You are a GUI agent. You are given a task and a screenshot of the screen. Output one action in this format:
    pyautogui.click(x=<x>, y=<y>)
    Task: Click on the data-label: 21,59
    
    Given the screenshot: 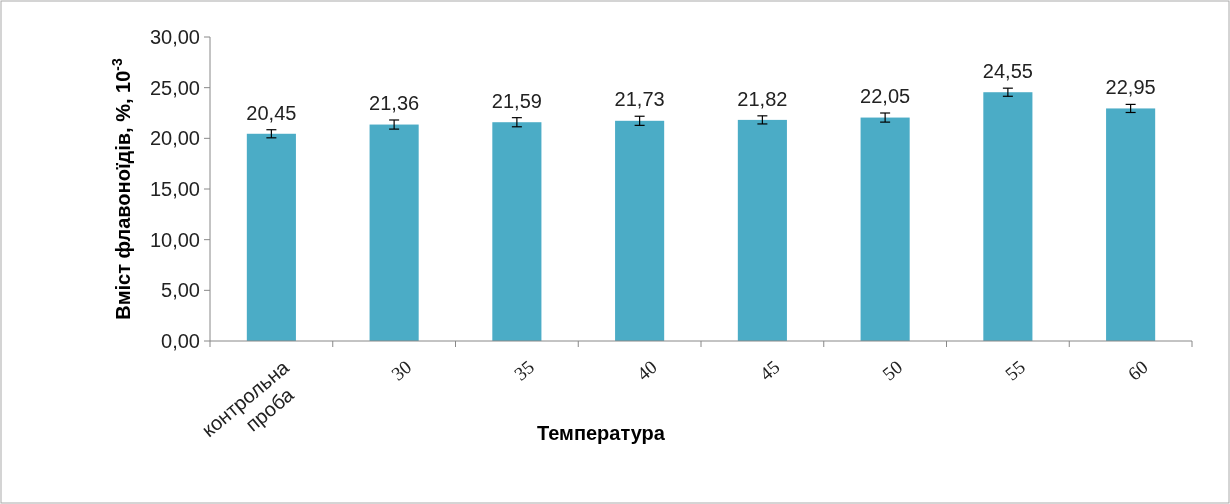 What is the action you would take?
    pyautogui.click(x=516, y=100)
    